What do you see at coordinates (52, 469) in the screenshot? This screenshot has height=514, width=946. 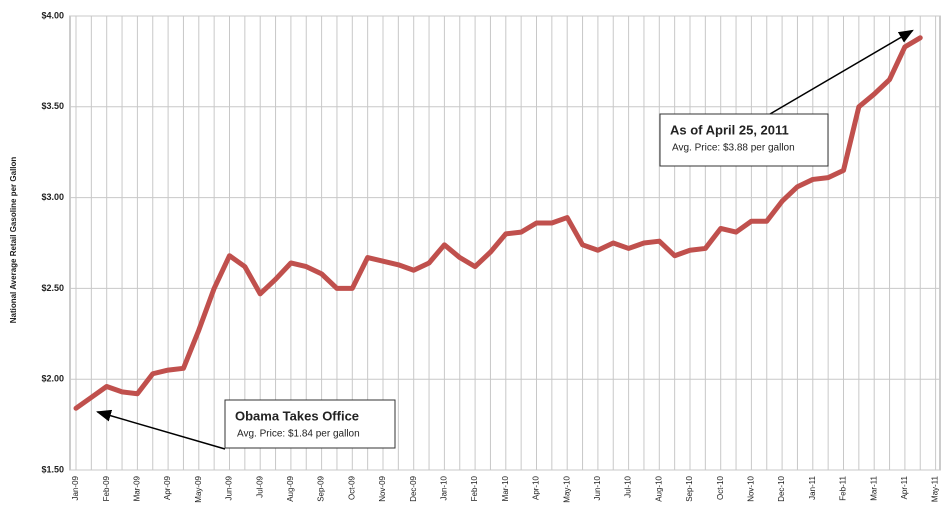 I see `y-tick-label: $1.50` at bounding box center [52, 469].